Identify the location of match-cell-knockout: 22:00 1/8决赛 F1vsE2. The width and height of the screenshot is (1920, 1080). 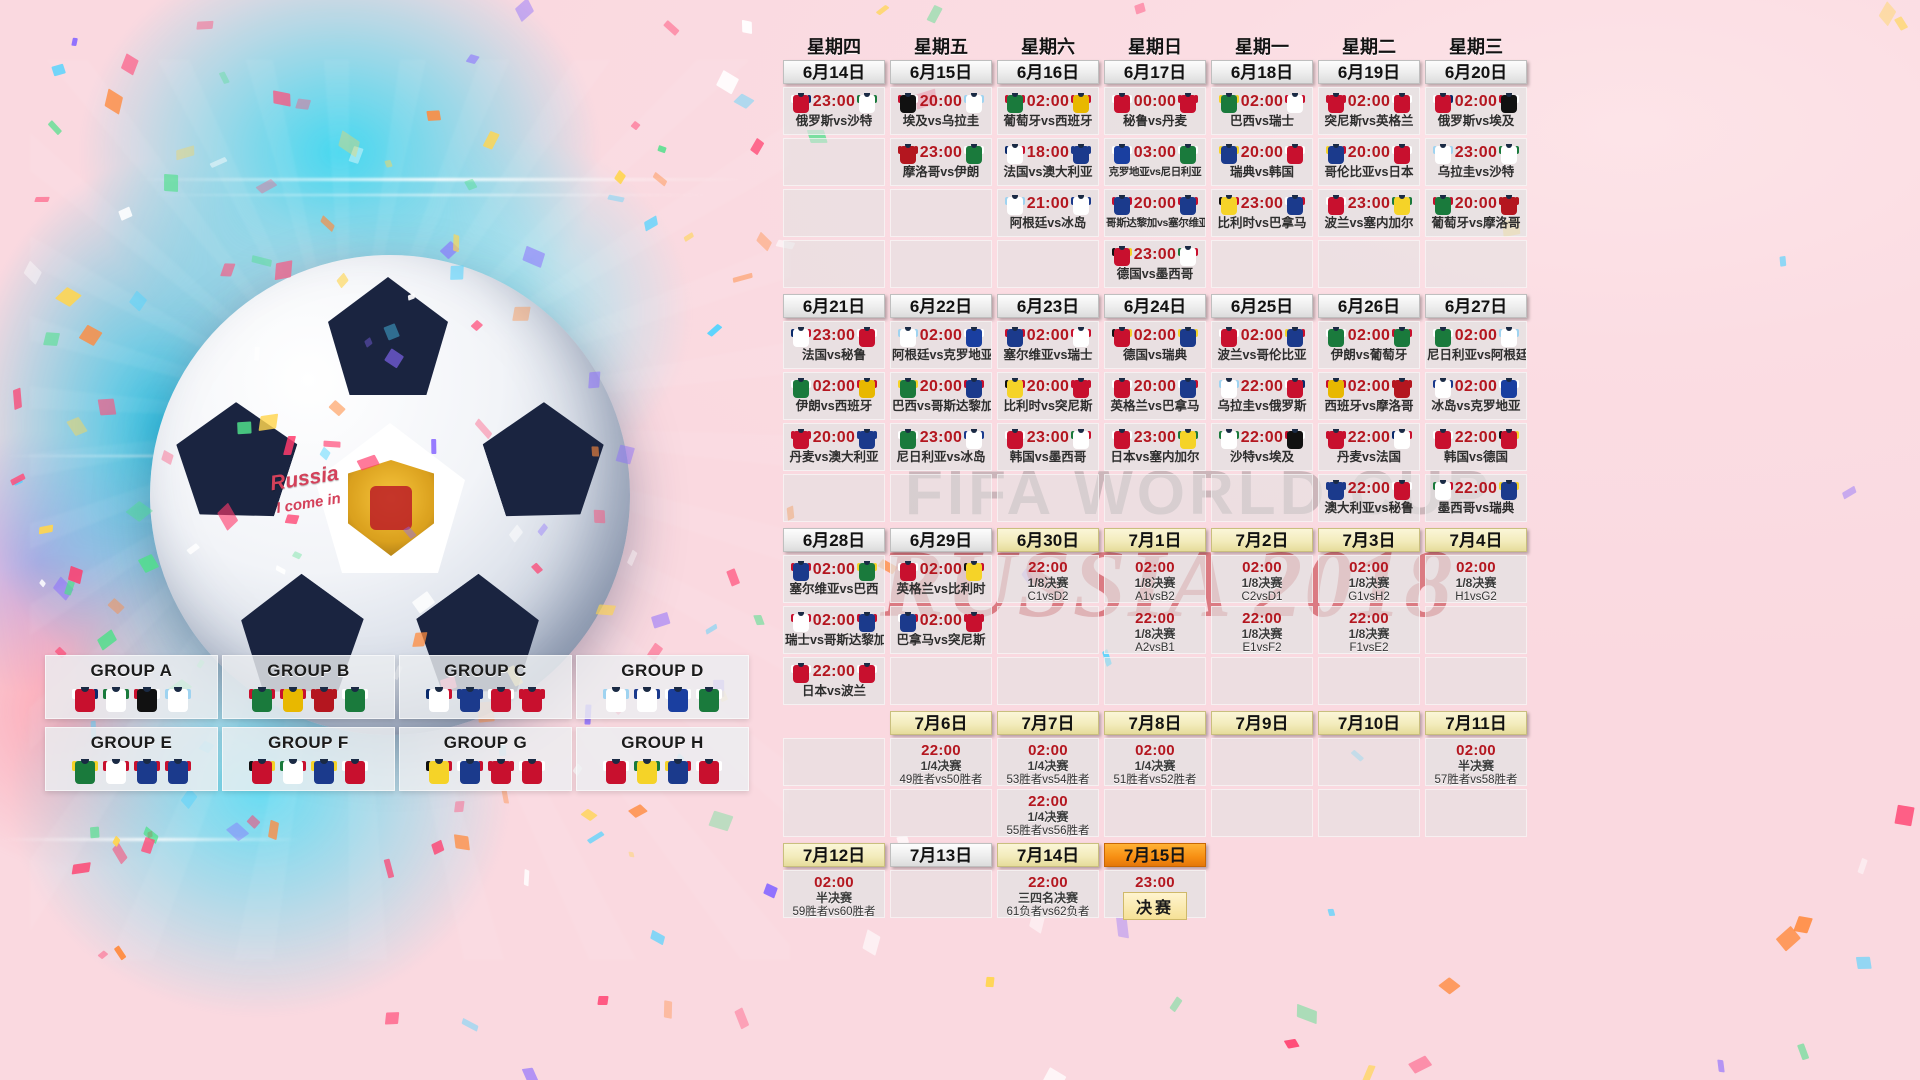
(1369, 630).